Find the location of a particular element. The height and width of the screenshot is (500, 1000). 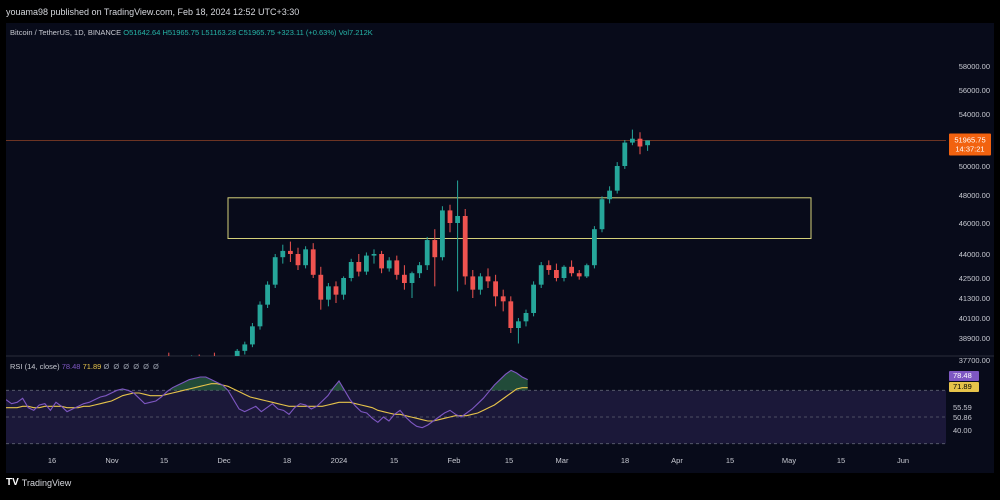

time-axis-label: Jun is located at coordinates (903, 460).